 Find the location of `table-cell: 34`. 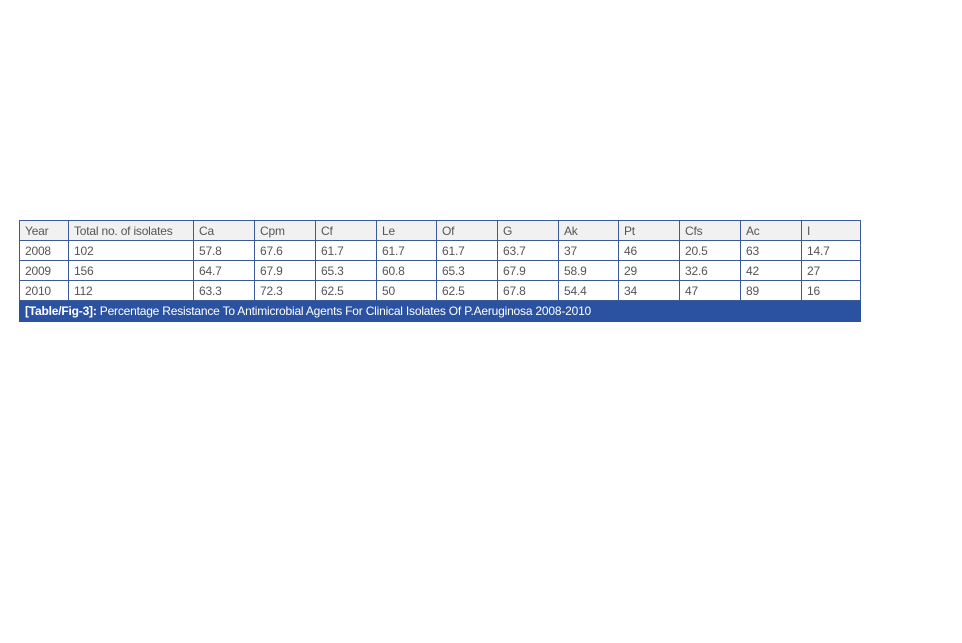

table-cell: 34 is located at coordinates (649, 290).